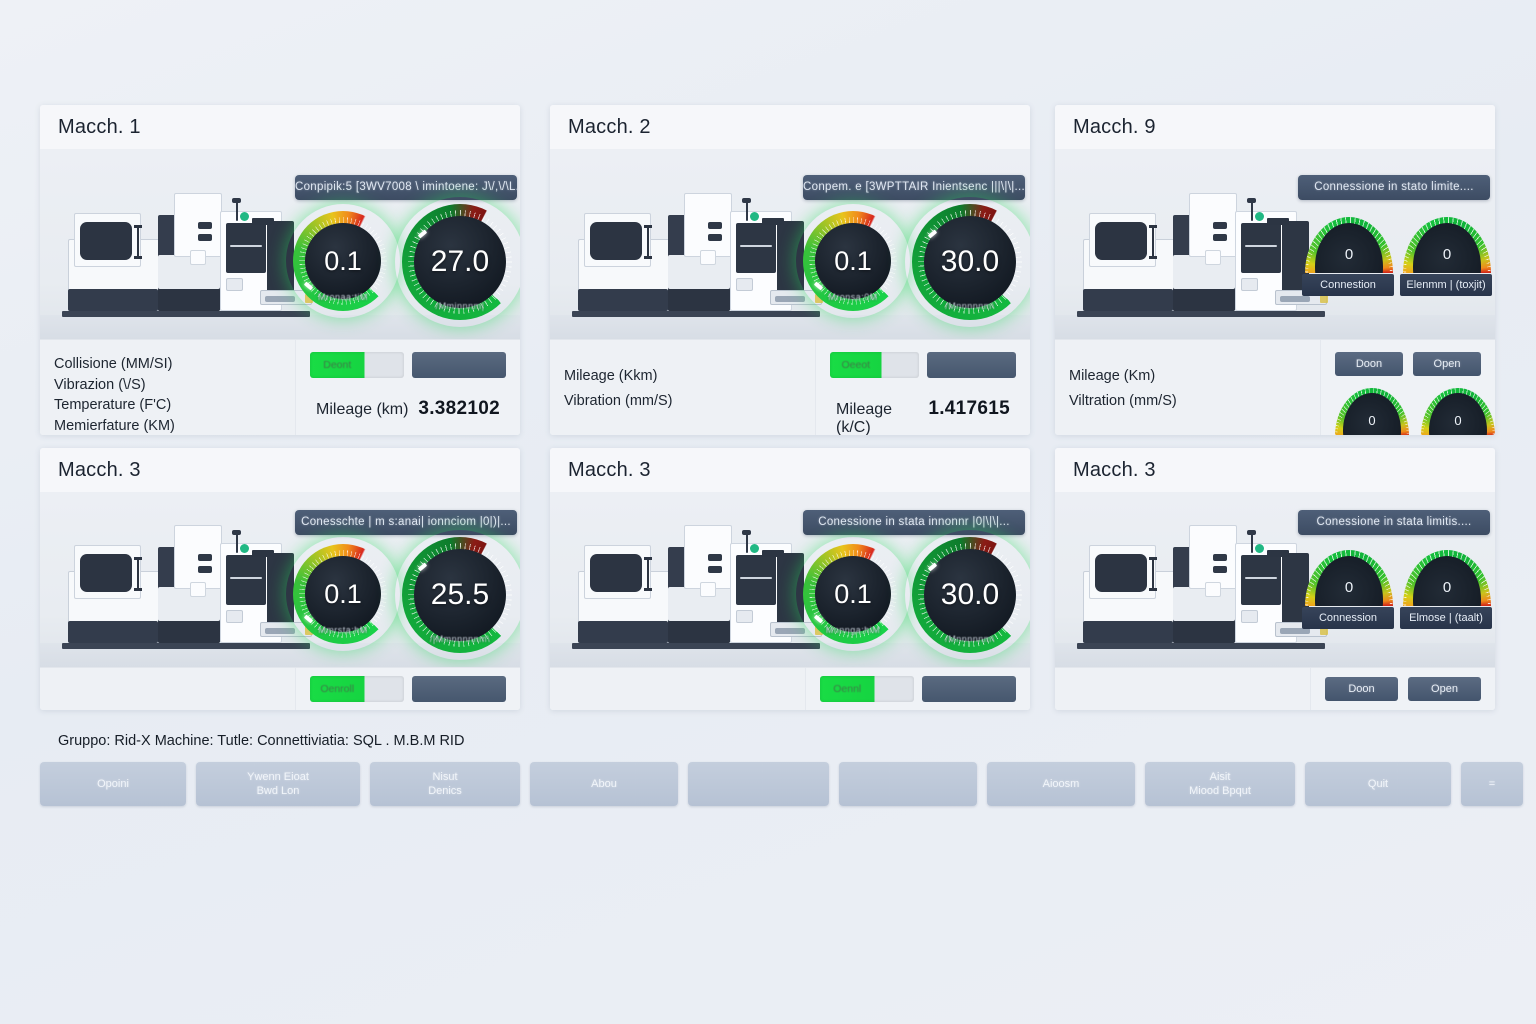  I want to click on toolbar-button-line2: Bwd Lon, so click(278, 791).